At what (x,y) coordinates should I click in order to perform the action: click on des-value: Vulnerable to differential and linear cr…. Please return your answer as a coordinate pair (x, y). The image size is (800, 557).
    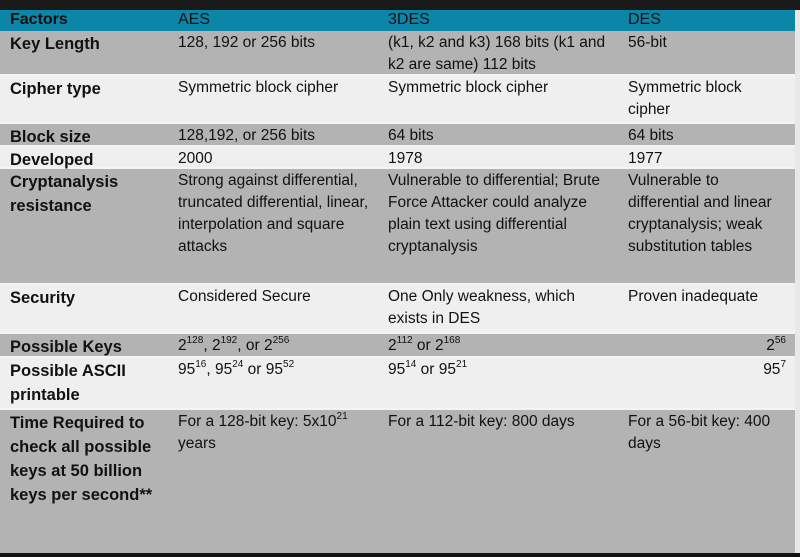
    Looking at the image, I should click on (700, 213).